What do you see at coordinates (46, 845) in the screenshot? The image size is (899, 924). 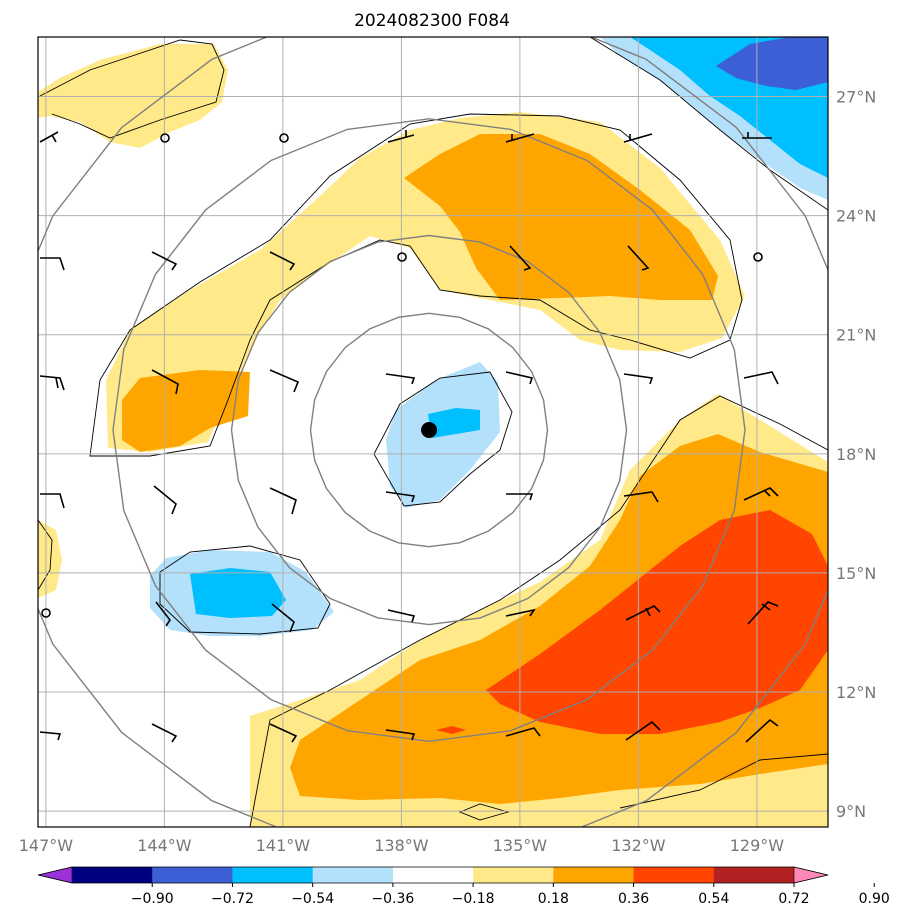 I see `longitude-tick-label: 147°W` at bounding box center [46, 845].